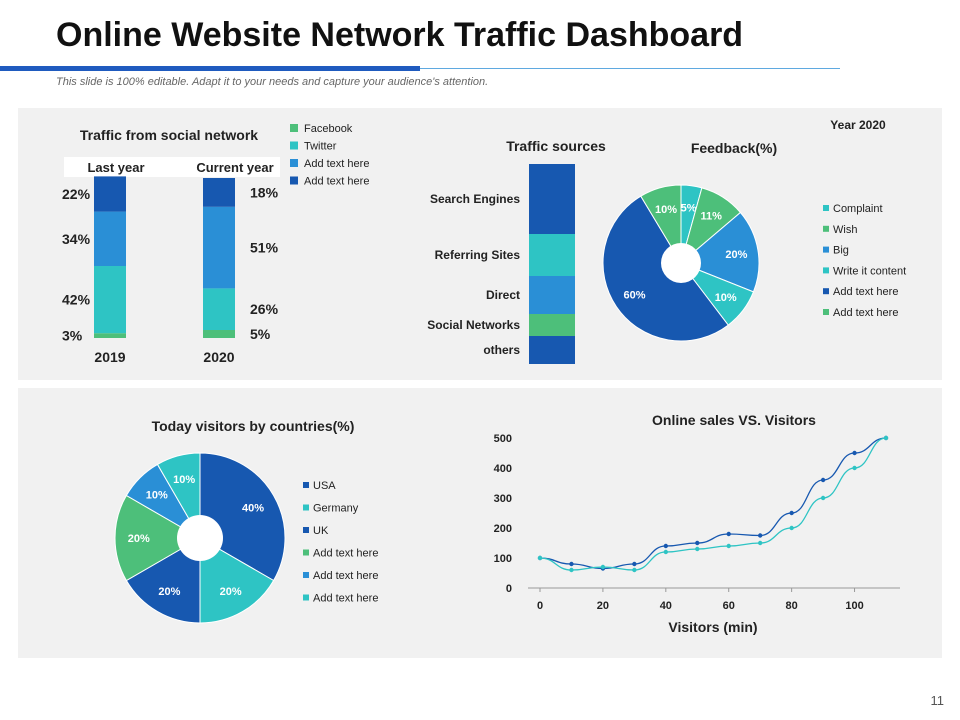  I want to click on social-data-label: 18%, so click(264, 192).